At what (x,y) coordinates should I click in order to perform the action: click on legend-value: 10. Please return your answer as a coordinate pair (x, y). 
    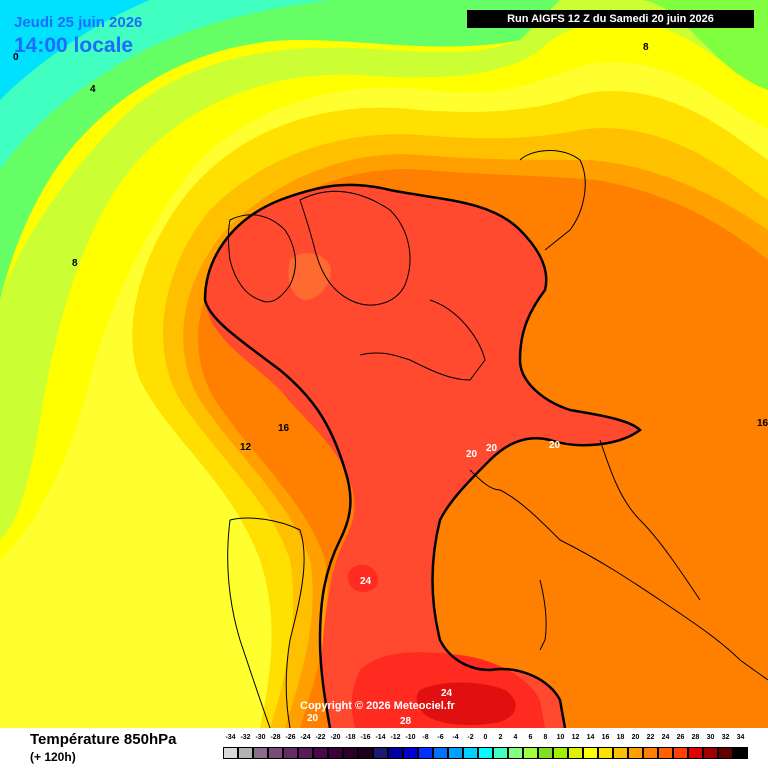
    Looking at the image, I should click on (560, 737).